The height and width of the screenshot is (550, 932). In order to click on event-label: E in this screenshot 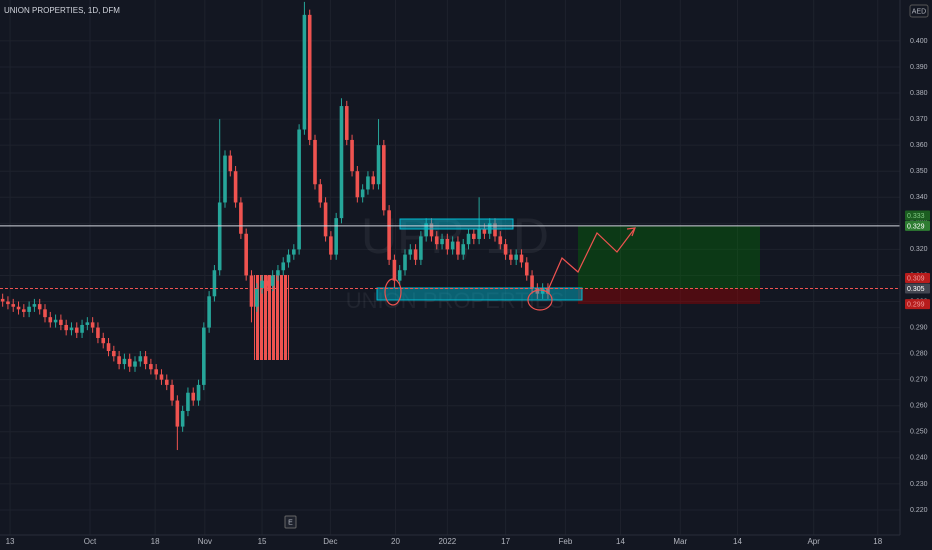, I will do `click(290, 522)`.